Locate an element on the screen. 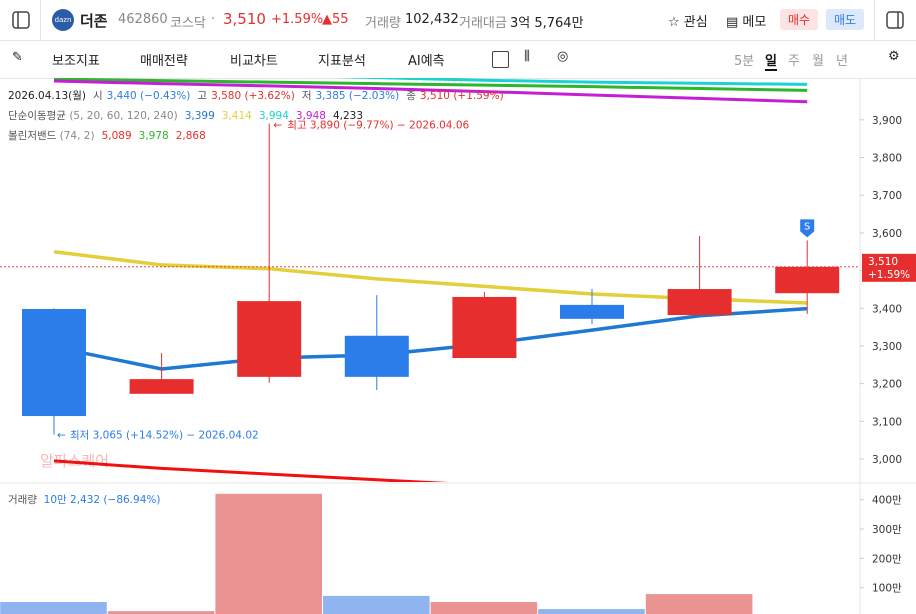 Image resolution: width=916 pixels, height=614 pixels. date: 2026.04.13(월) is located at coordinates (47, 96).